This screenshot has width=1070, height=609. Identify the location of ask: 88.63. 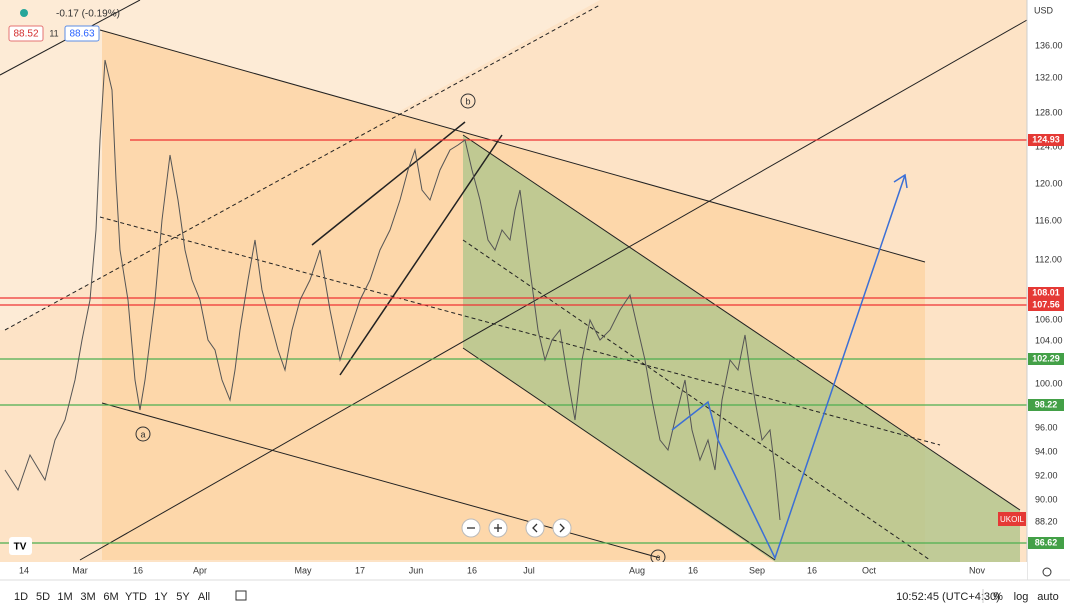
(81, 34).